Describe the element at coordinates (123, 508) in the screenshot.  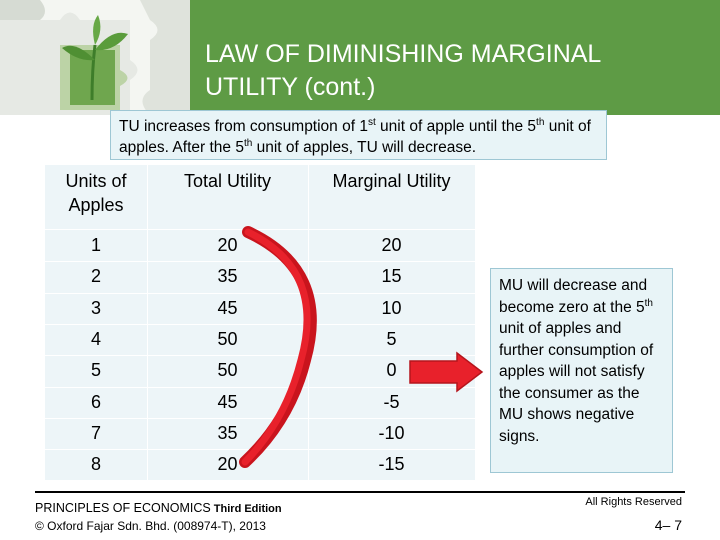
I see `book-title: PRINCIPLES OF ECONOMICS` at that location.